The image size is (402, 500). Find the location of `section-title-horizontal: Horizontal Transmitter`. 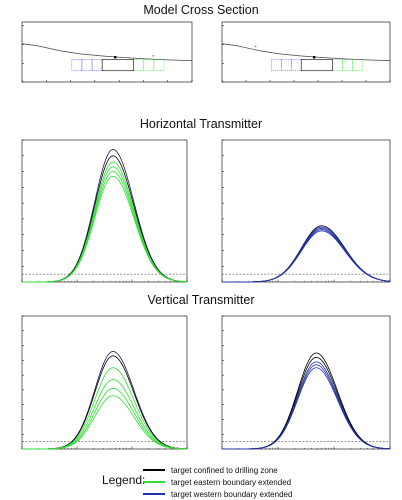

section-title-horizontal: Horizontal Transmitter is located at coordinates (201, 124).